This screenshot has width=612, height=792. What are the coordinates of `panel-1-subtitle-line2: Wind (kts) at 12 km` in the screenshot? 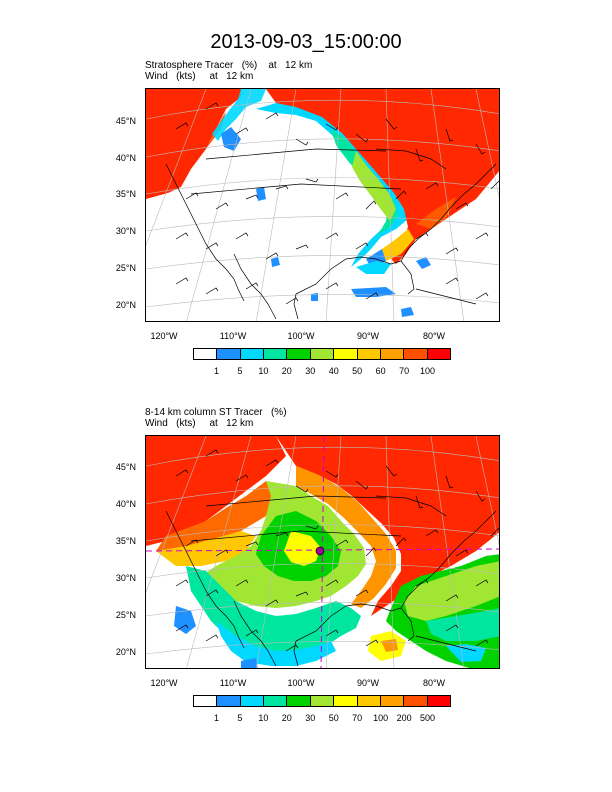 It's located at (199, 76).